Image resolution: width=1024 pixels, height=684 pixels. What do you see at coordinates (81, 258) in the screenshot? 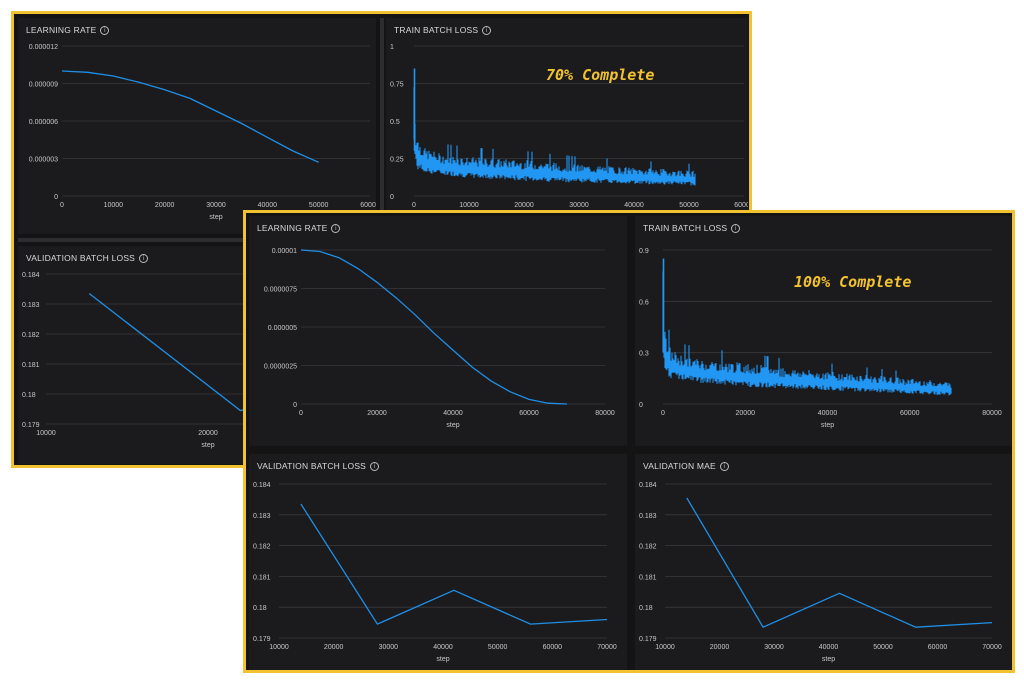
I see `chart-title-text: VALIDATION BATCH LOSS` at bounding box center [81, 258].